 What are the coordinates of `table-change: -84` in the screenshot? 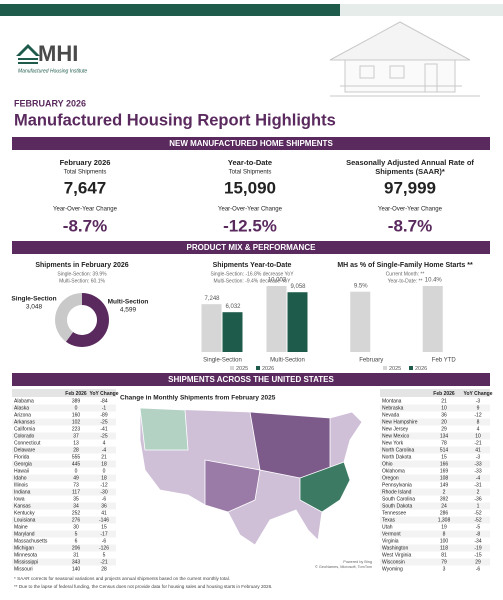 It's located at (103, 401).